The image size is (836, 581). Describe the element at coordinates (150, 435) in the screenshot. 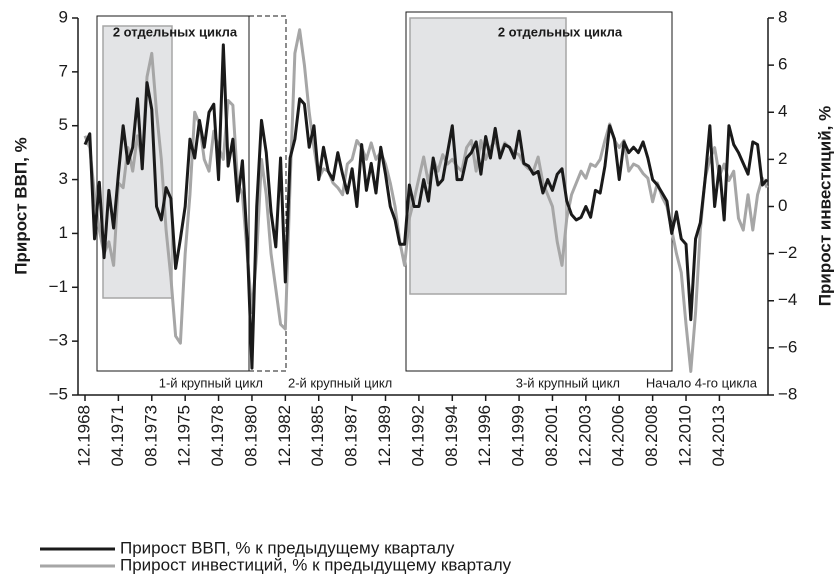

I see `x-tick-label: 08.1973` at that location.